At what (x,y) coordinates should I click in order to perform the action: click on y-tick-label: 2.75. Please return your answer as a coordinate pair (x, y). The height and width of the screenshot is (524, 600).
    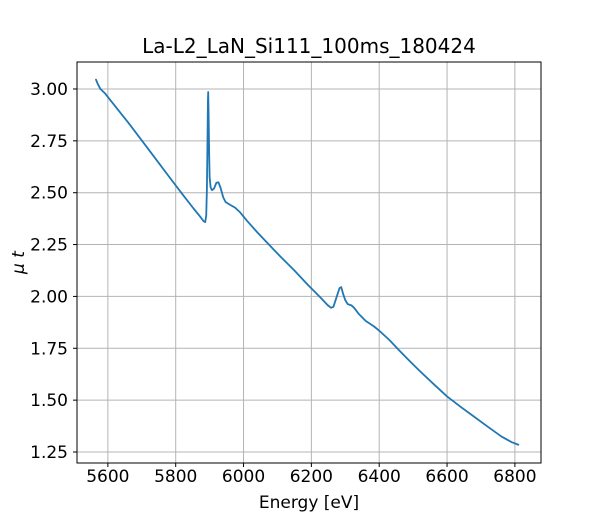
    Looking at the image, I should click on (49, 142).